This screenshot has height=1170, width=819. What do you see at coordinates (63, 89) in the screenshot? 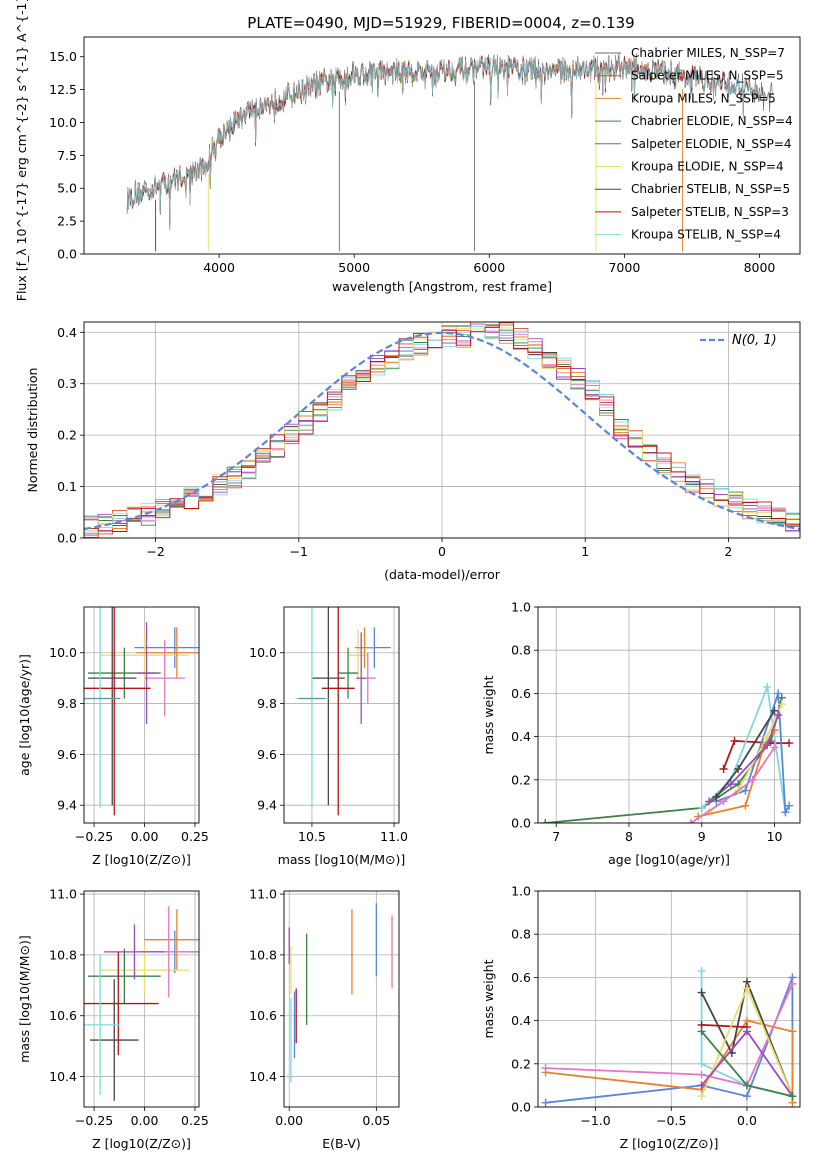
I see `y-tick-label: 12.5` at bounding box center [63, 89].